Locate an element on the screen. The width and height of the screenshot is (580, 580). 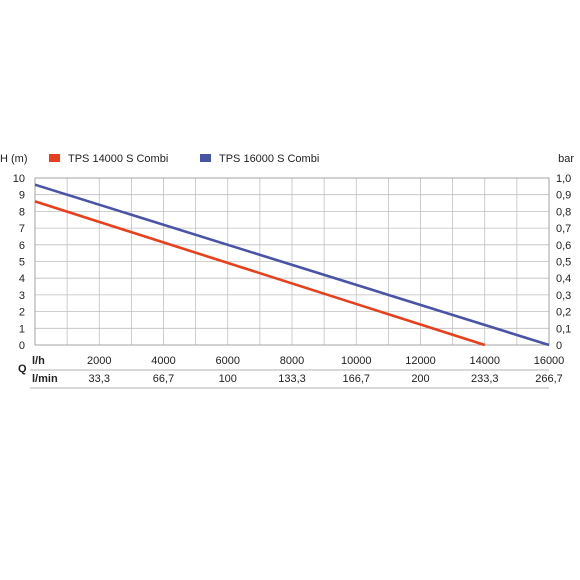
y-tick-right: 0 is located at coordinates (559, 346).